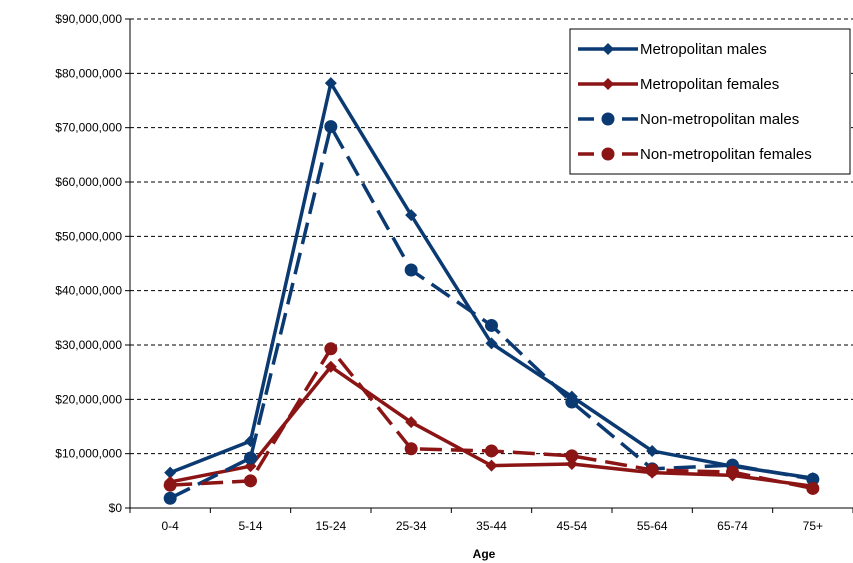 The image size is (853, 563). What do you see at coordinates (88, 291) in the screenshot?
I see `y-tick-label: $40,000,000` at bounding box center [88, 291].